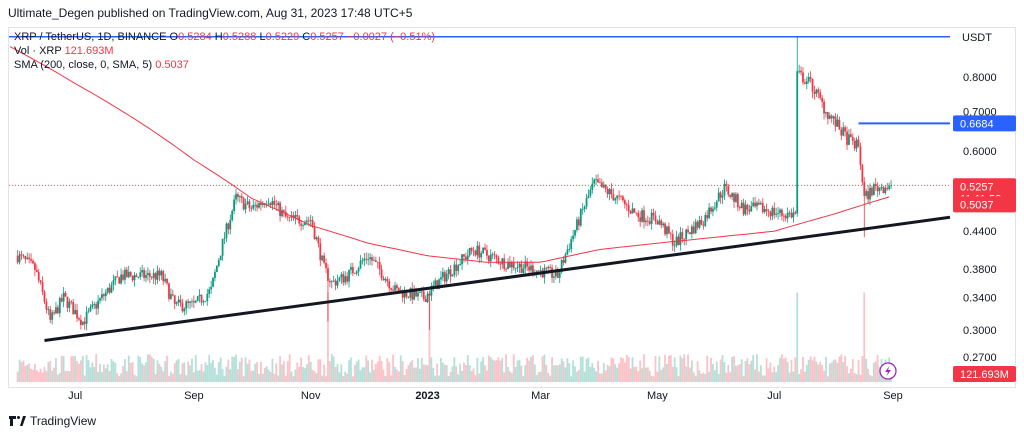 The image size is (1024, 437). I want to click on x-tick-label: Sep, so click(194, 396).